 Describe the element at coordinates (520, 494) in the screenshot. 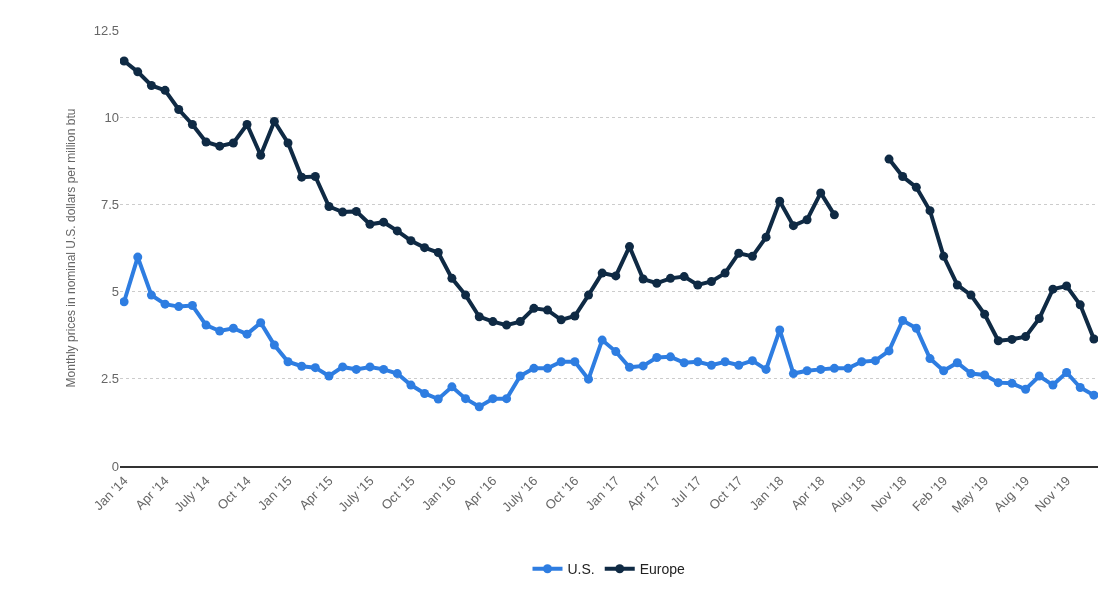

I see `x-tick-label: July '16` at that location.